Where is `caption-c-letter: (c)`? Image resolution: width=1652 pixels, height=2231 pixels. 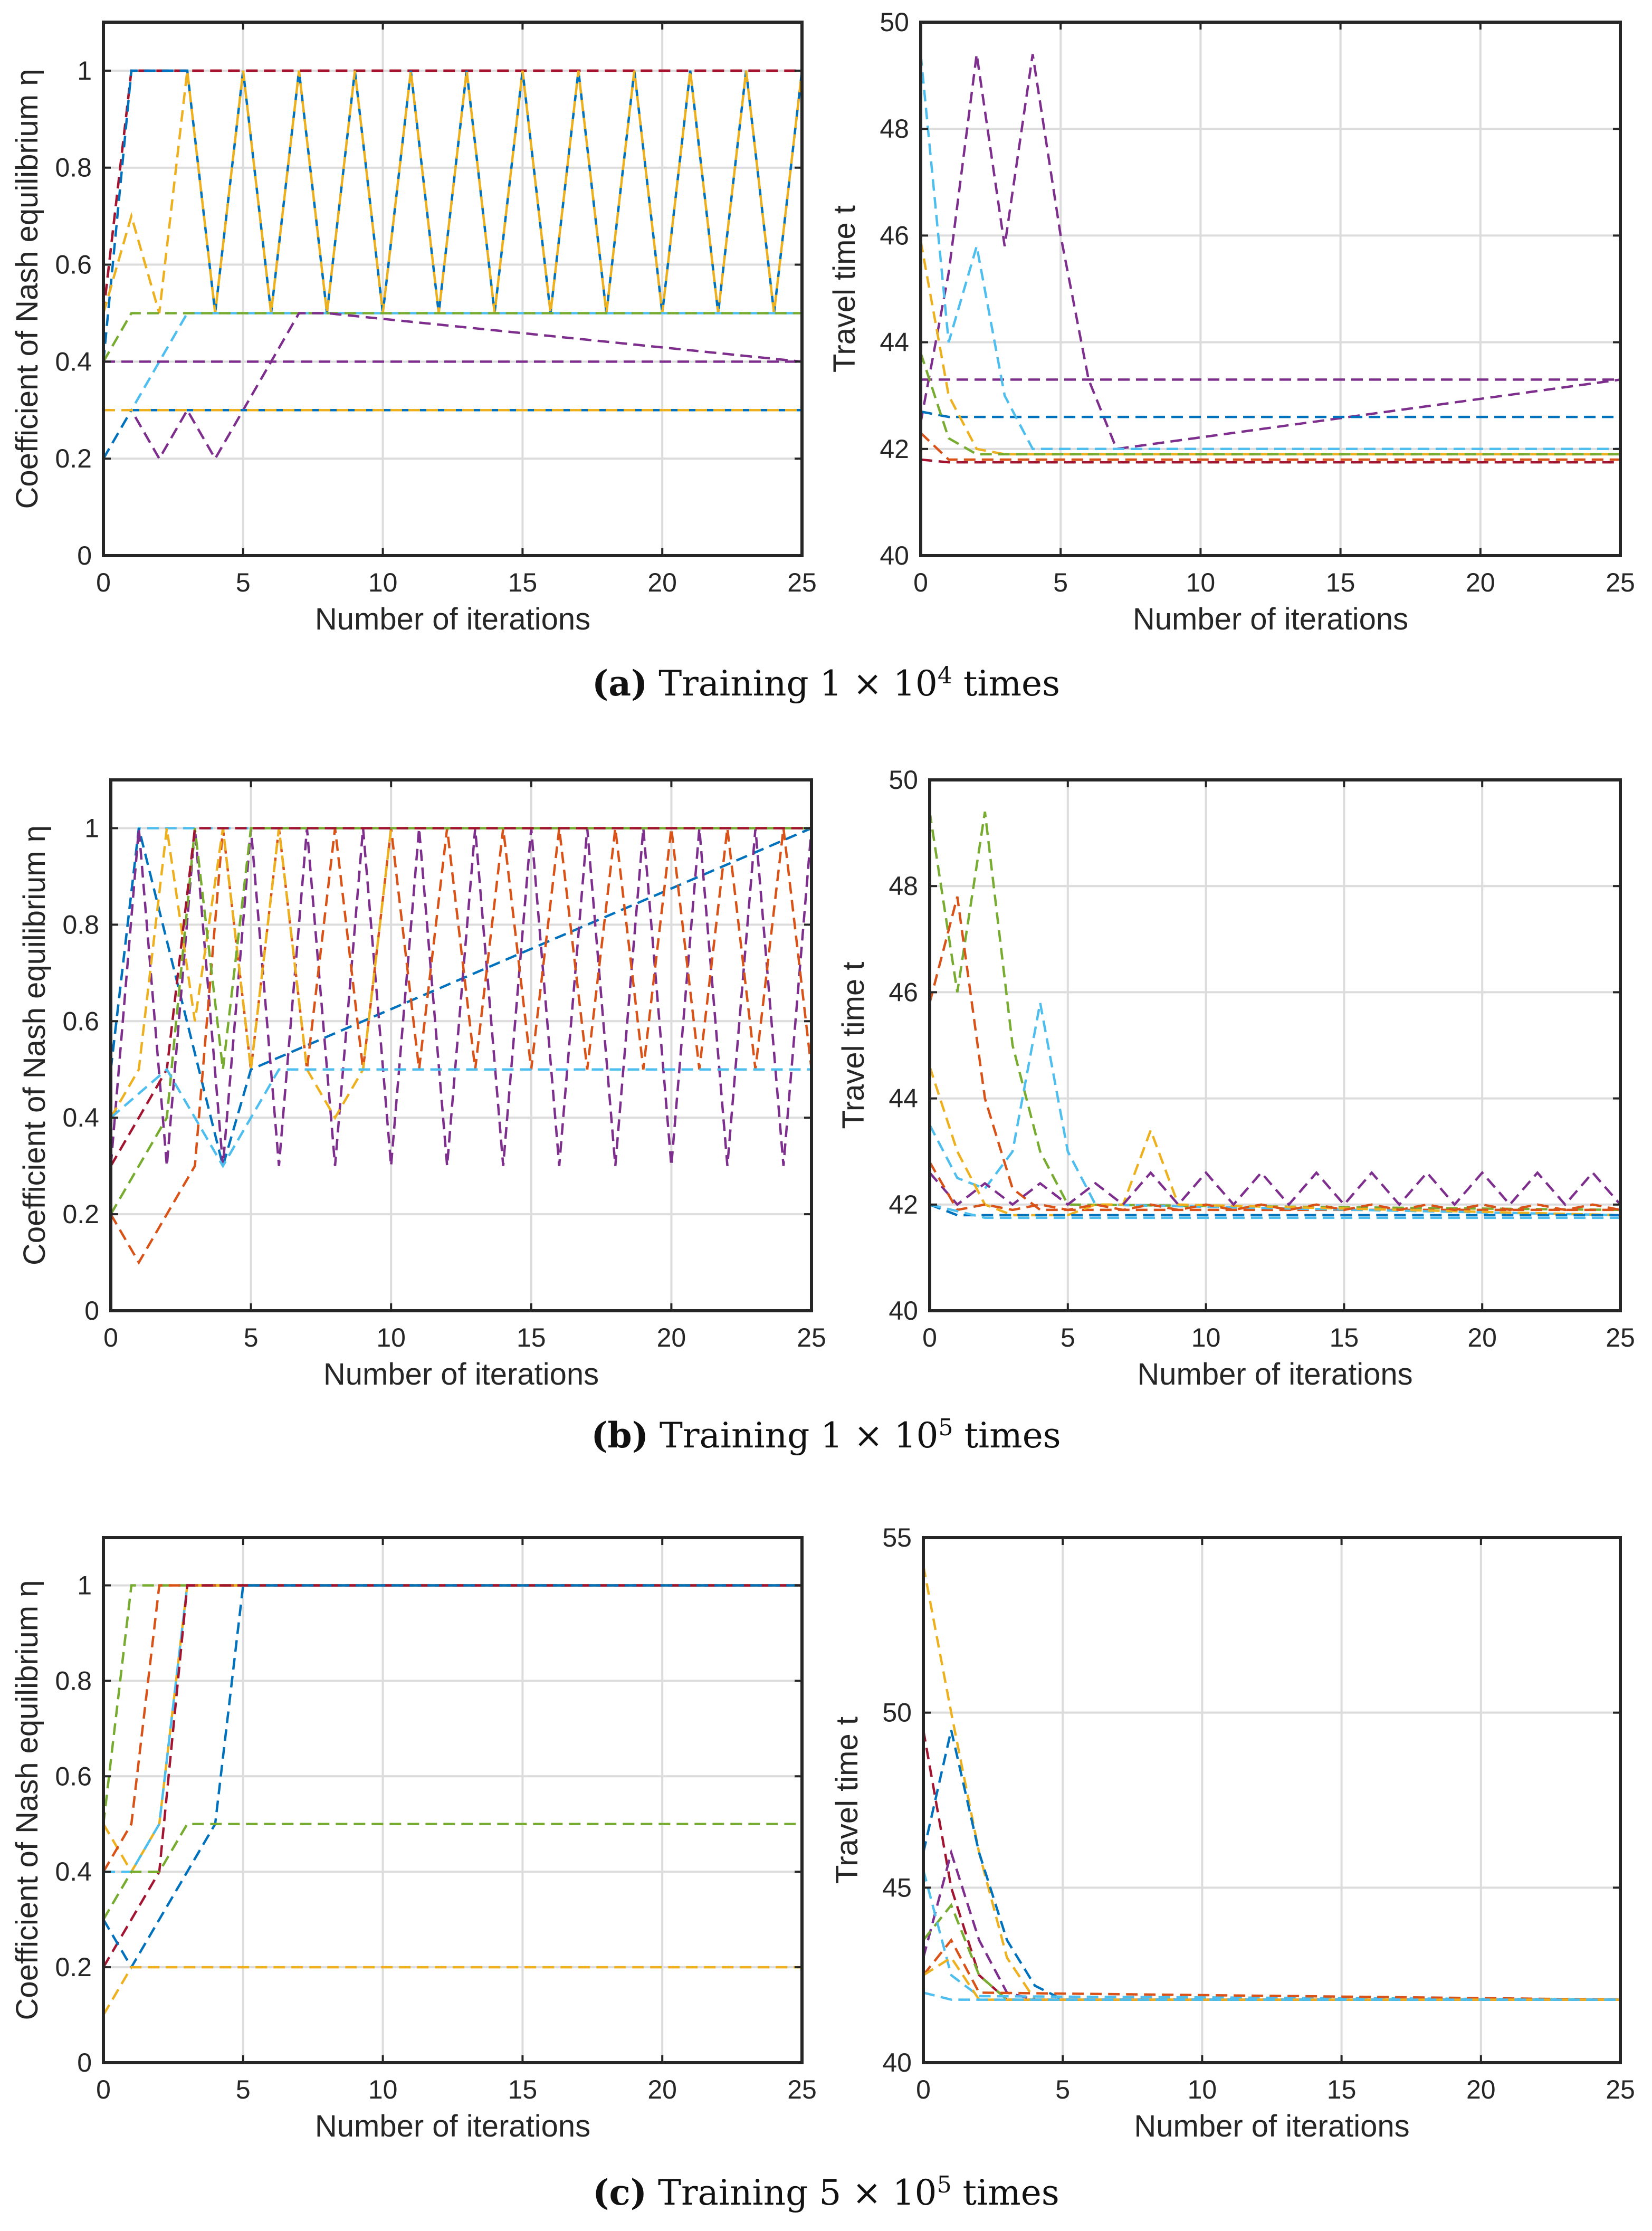
caption-c-letter: (c) is located at coordinates (620, 2192).